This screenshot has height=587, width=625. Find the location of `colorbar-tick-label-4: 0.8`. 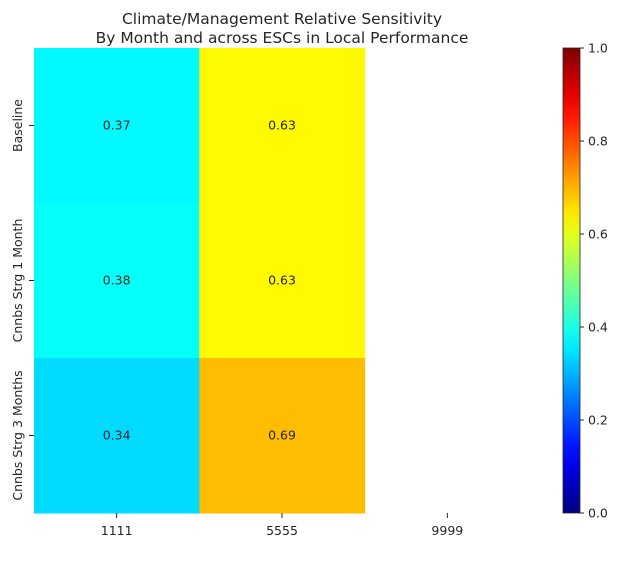

colorbar-tick-label-4: 0.8 is located at coordinates (598, 141).